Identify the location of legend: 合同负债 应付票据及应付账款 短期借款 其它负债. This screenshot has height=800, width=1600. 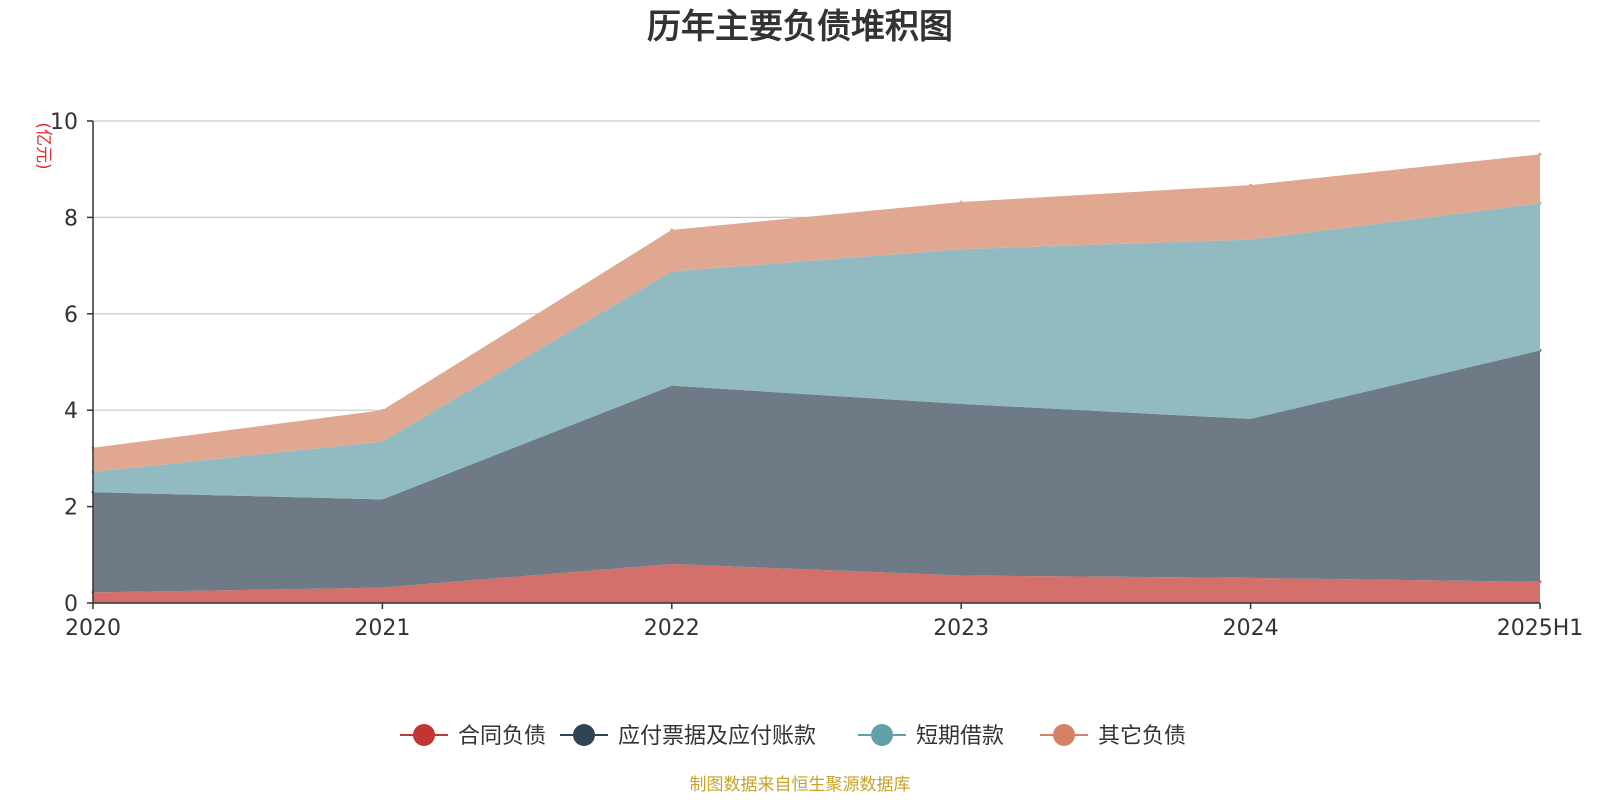
(793, 736).